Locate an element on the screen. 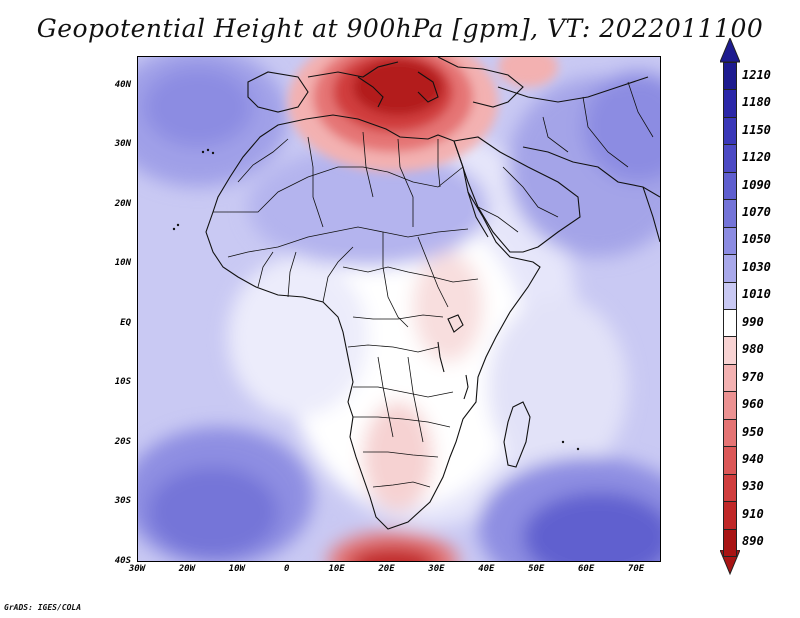 The height and width of the screenshot is (618, 800). lat-label: 10N is located at coordinates (122, 263).